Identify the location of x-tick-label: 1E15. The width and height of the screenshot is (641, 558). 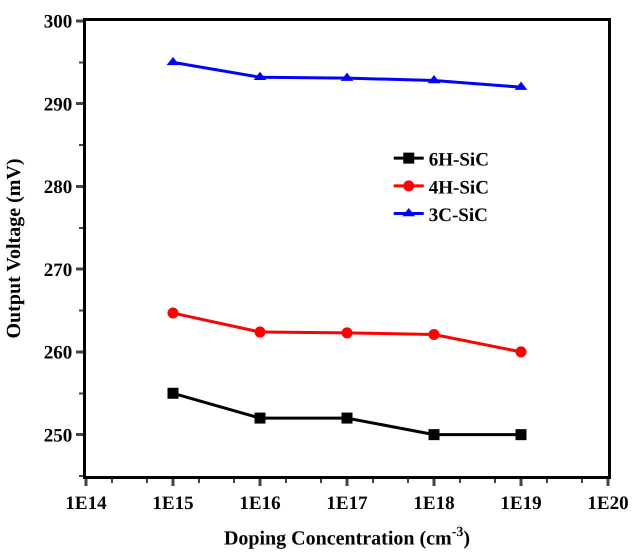
(173, 503).